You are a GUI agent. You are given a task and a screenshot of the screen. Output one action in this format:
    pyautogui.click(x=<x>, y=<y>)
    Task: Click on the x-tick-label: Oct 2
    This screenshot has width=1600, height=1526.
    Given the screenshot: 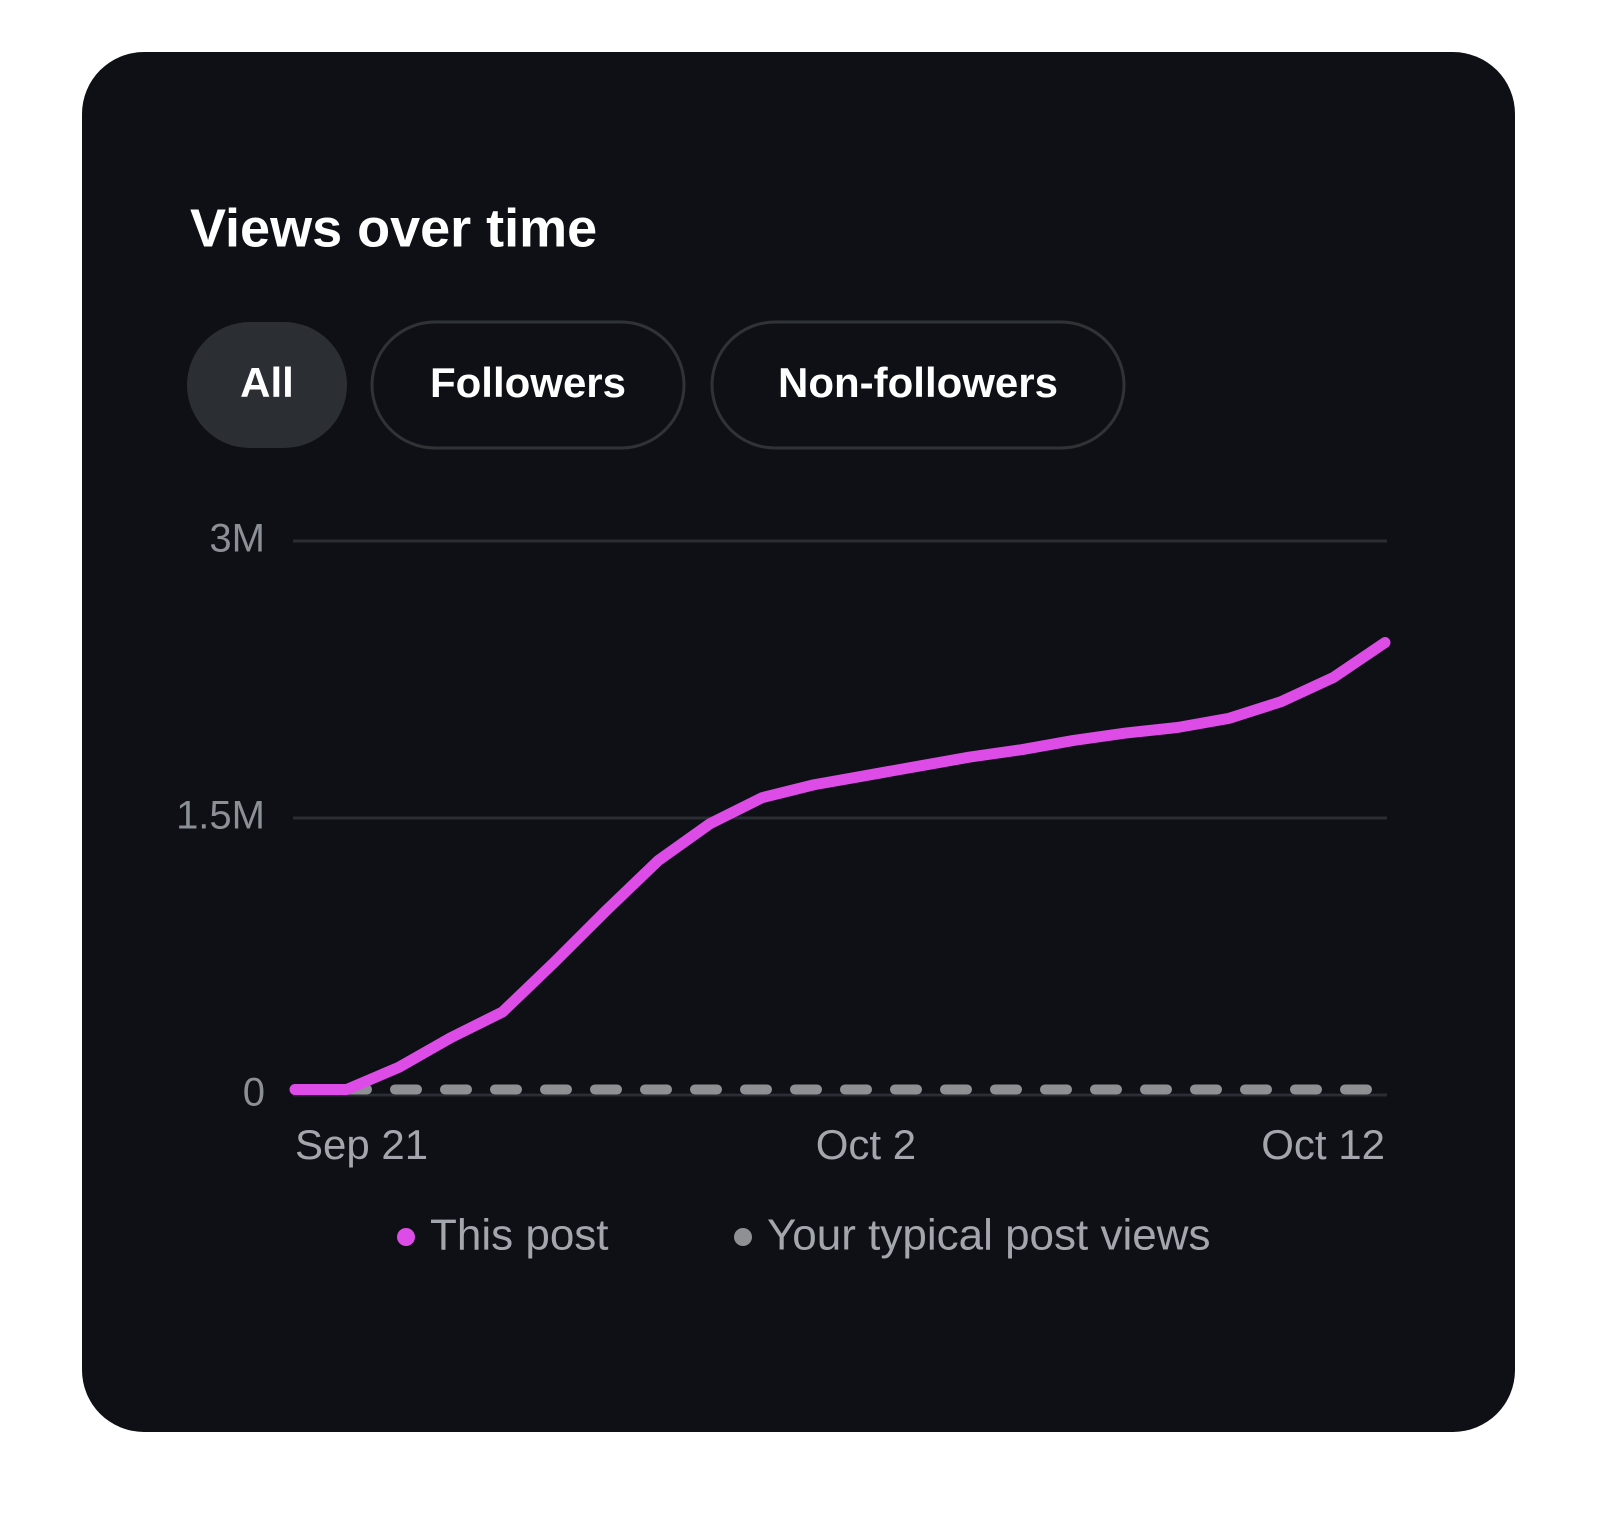 What is the action you would take?
    pyautogui.click(x=866, y=1144)
    